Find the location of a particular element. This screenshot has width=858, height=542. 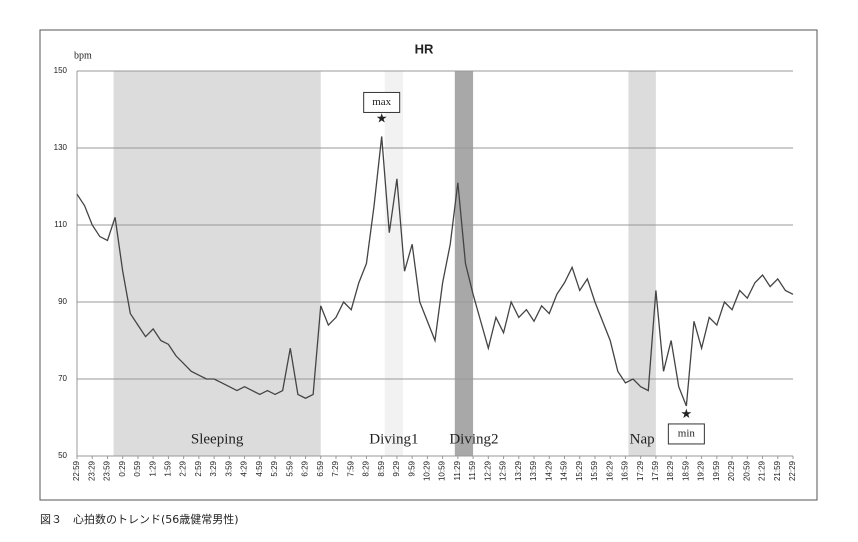

x-tick-label: 23:29 is located at coordinates (91, 470).